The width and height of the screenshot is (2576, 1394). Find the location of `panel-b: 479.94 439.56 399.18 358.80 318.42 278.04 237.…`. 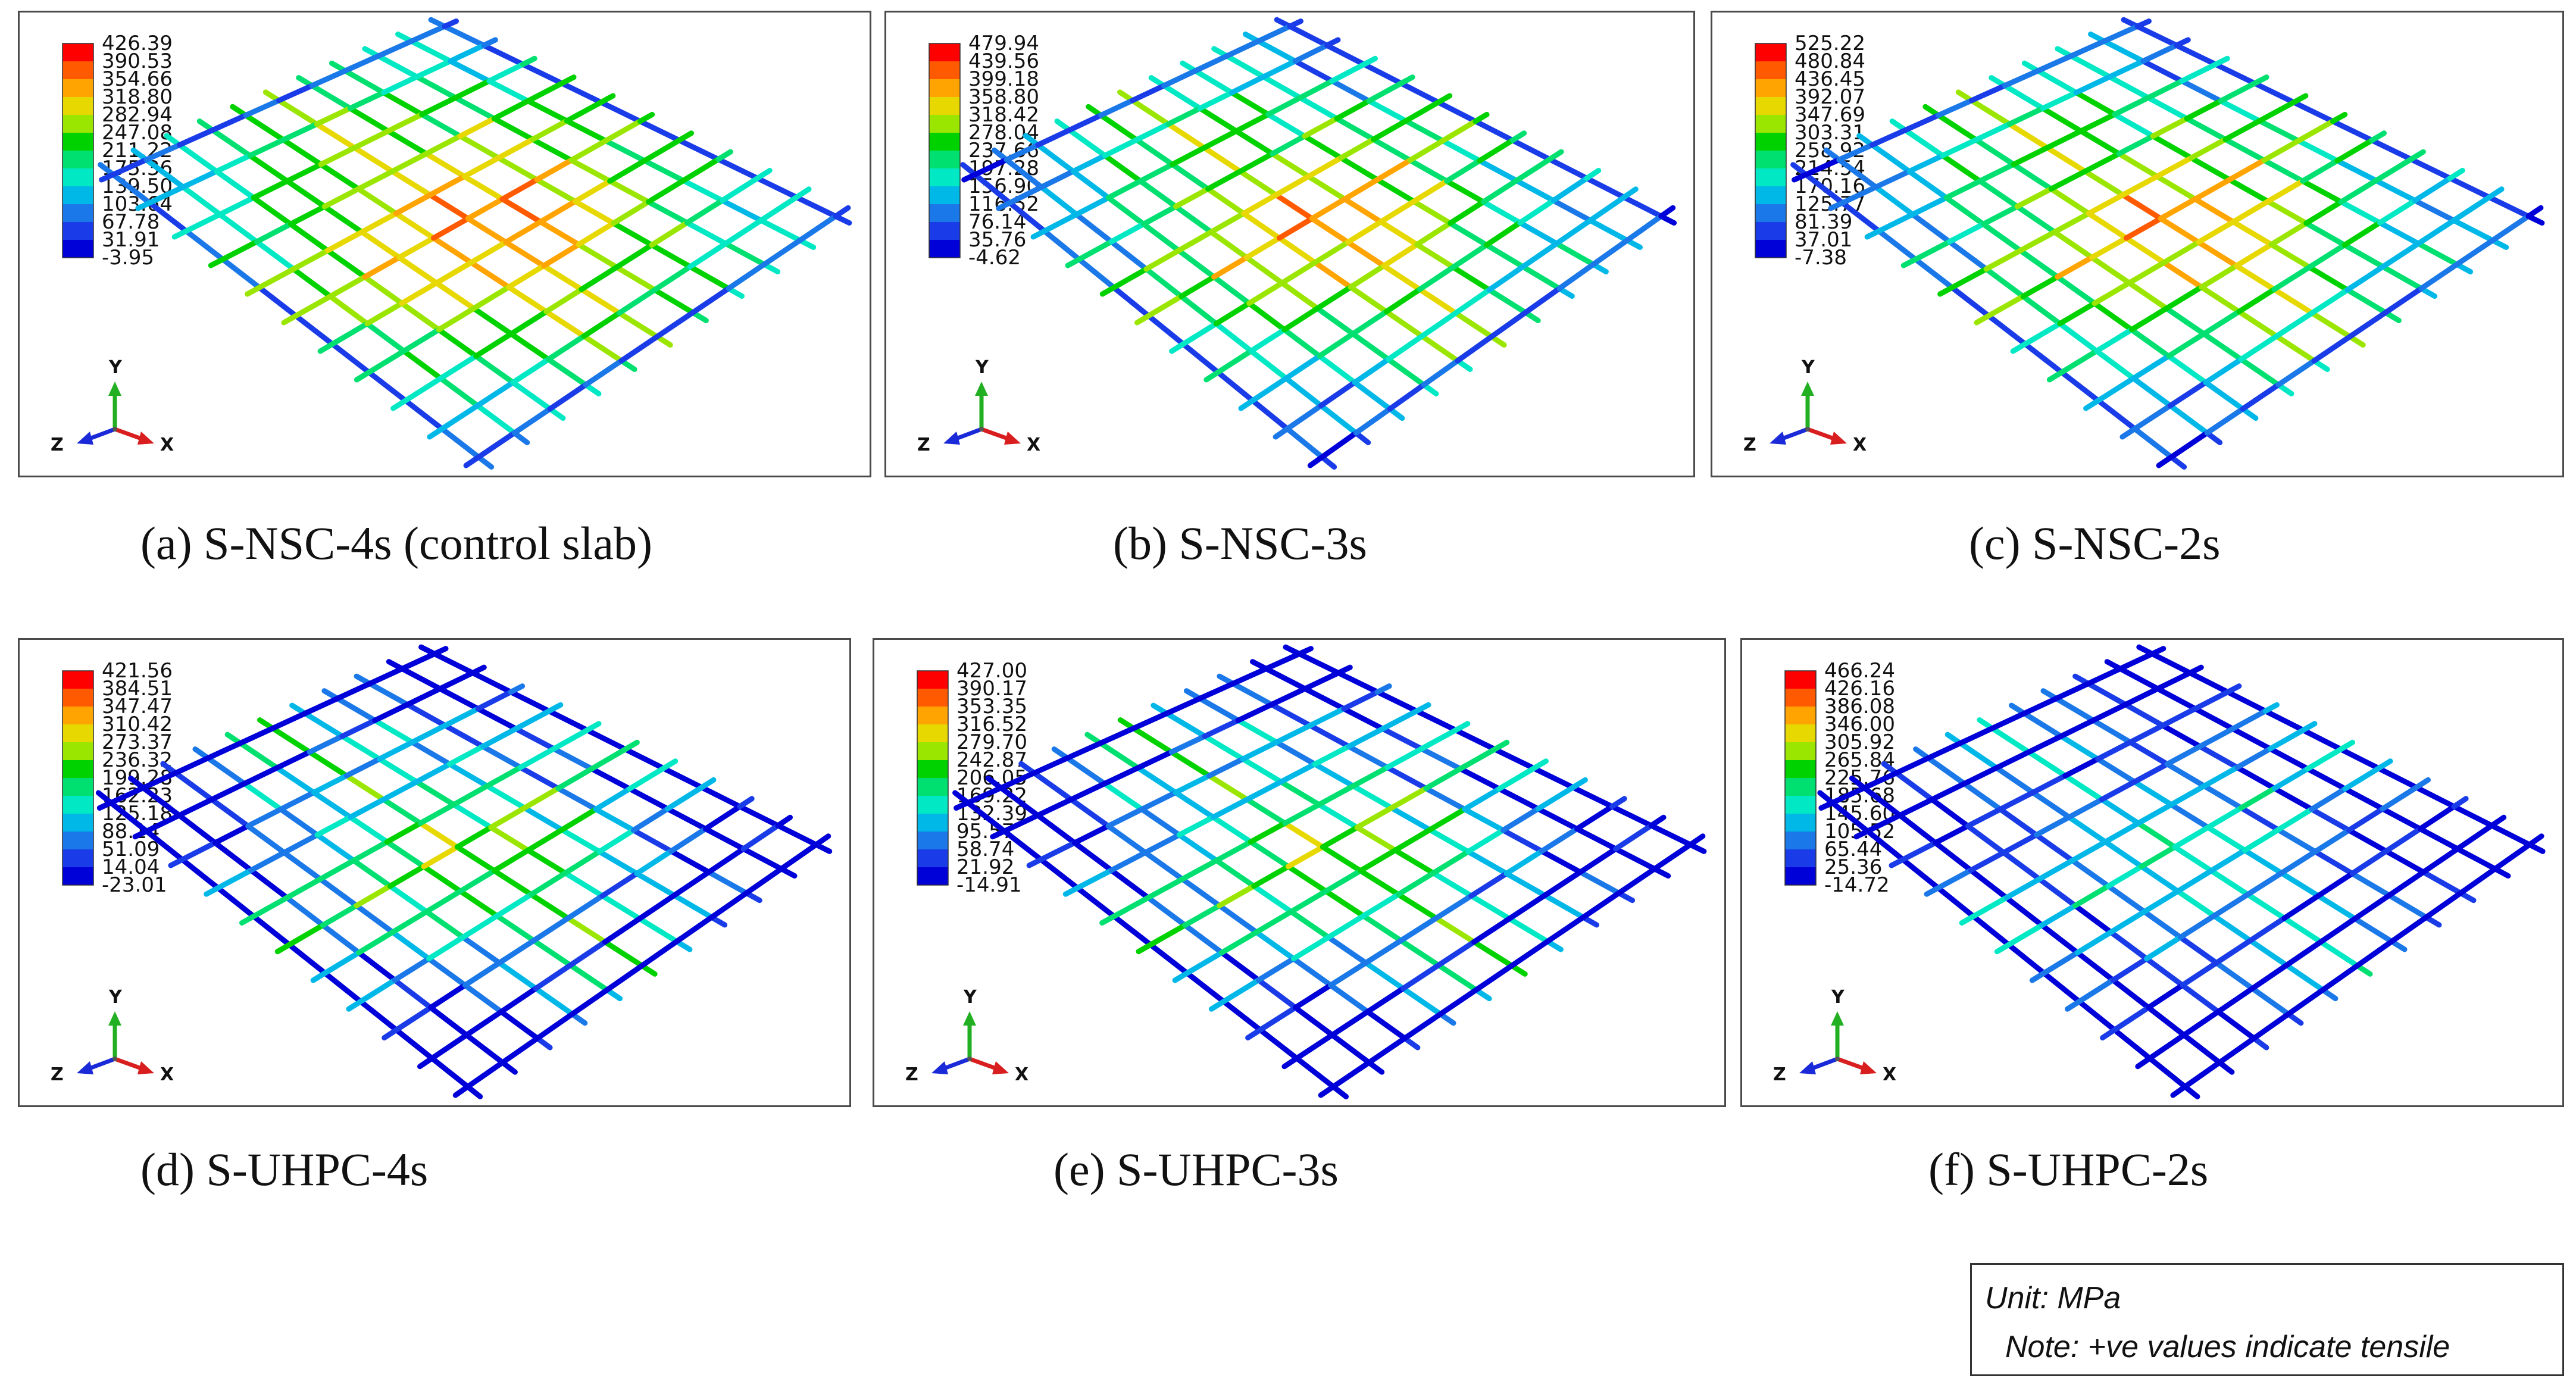

panel-b: 479.94 439.56 399.18 358.80 318.42 278.04 237.… is located at coordinates (1289, 244).